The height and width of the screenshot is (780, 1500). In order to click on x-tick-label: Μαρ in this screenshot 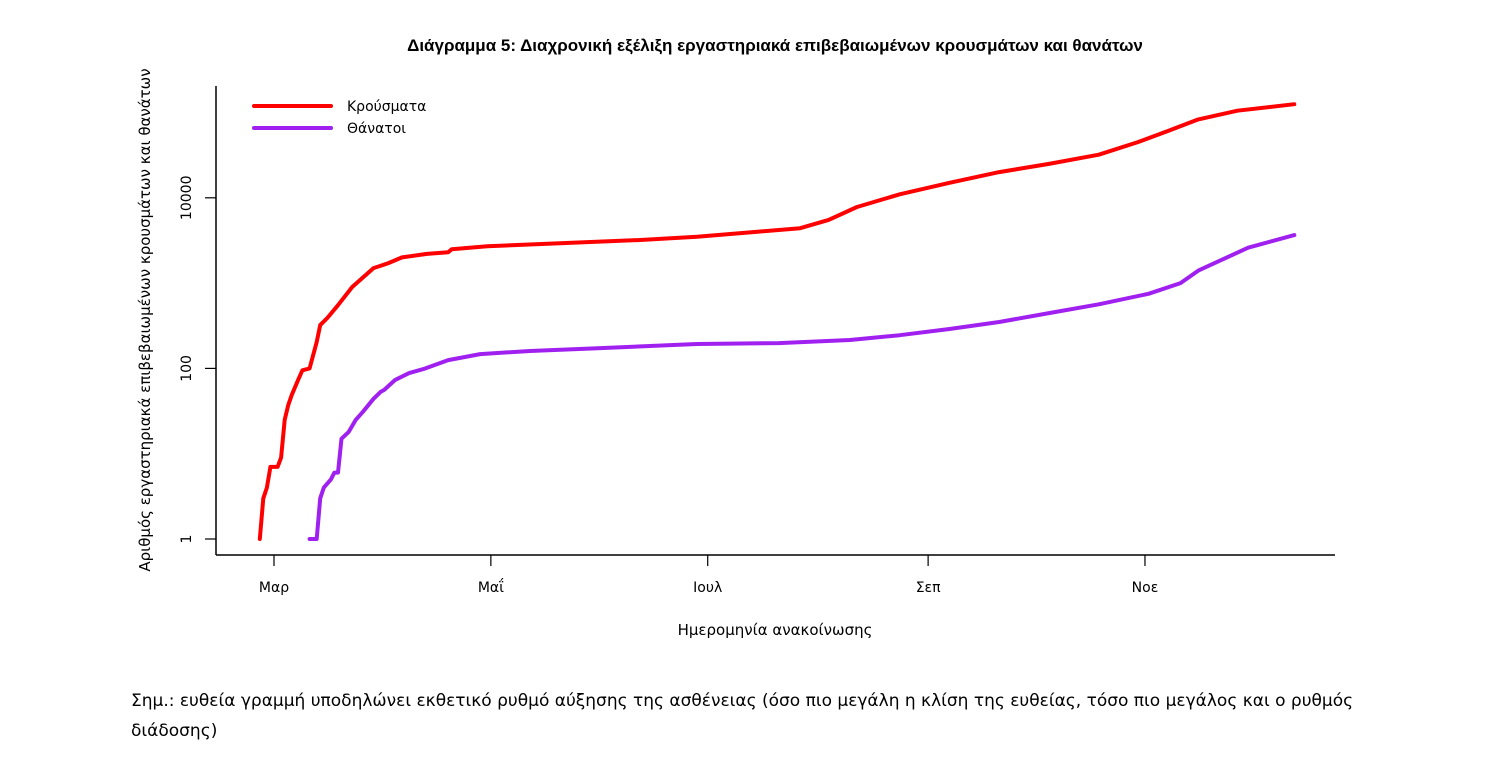, I will do `click(274, 588)`.